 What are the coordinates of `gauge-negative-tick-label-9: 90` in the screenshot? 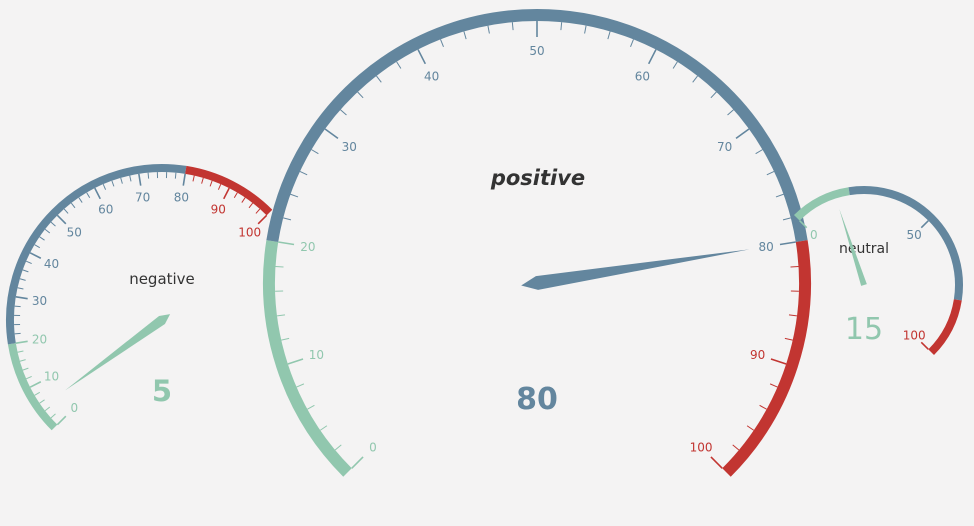 It's located at (218, 210).